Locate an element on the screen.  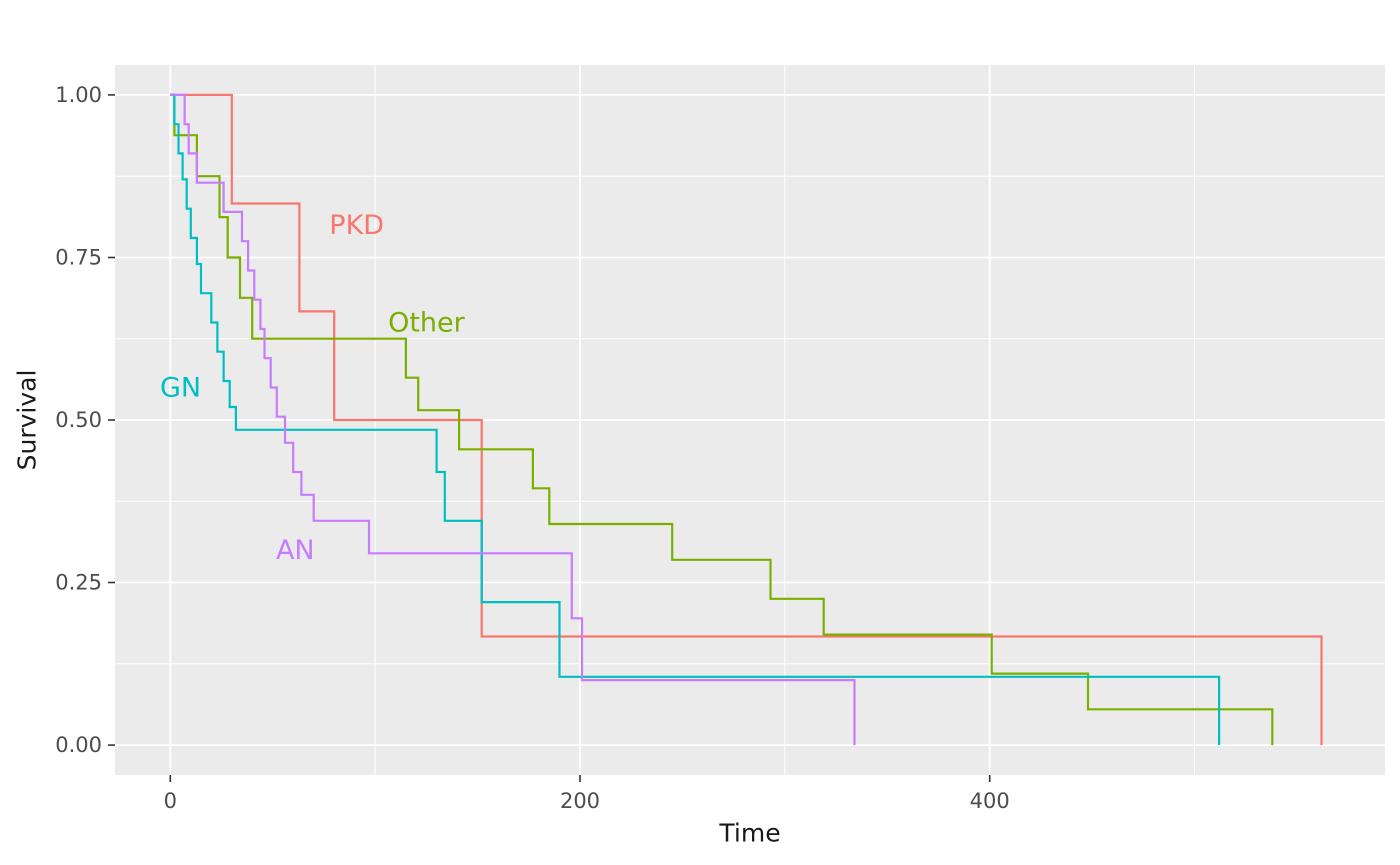
x-axis-title: Time is located at coordinates (750, 833).